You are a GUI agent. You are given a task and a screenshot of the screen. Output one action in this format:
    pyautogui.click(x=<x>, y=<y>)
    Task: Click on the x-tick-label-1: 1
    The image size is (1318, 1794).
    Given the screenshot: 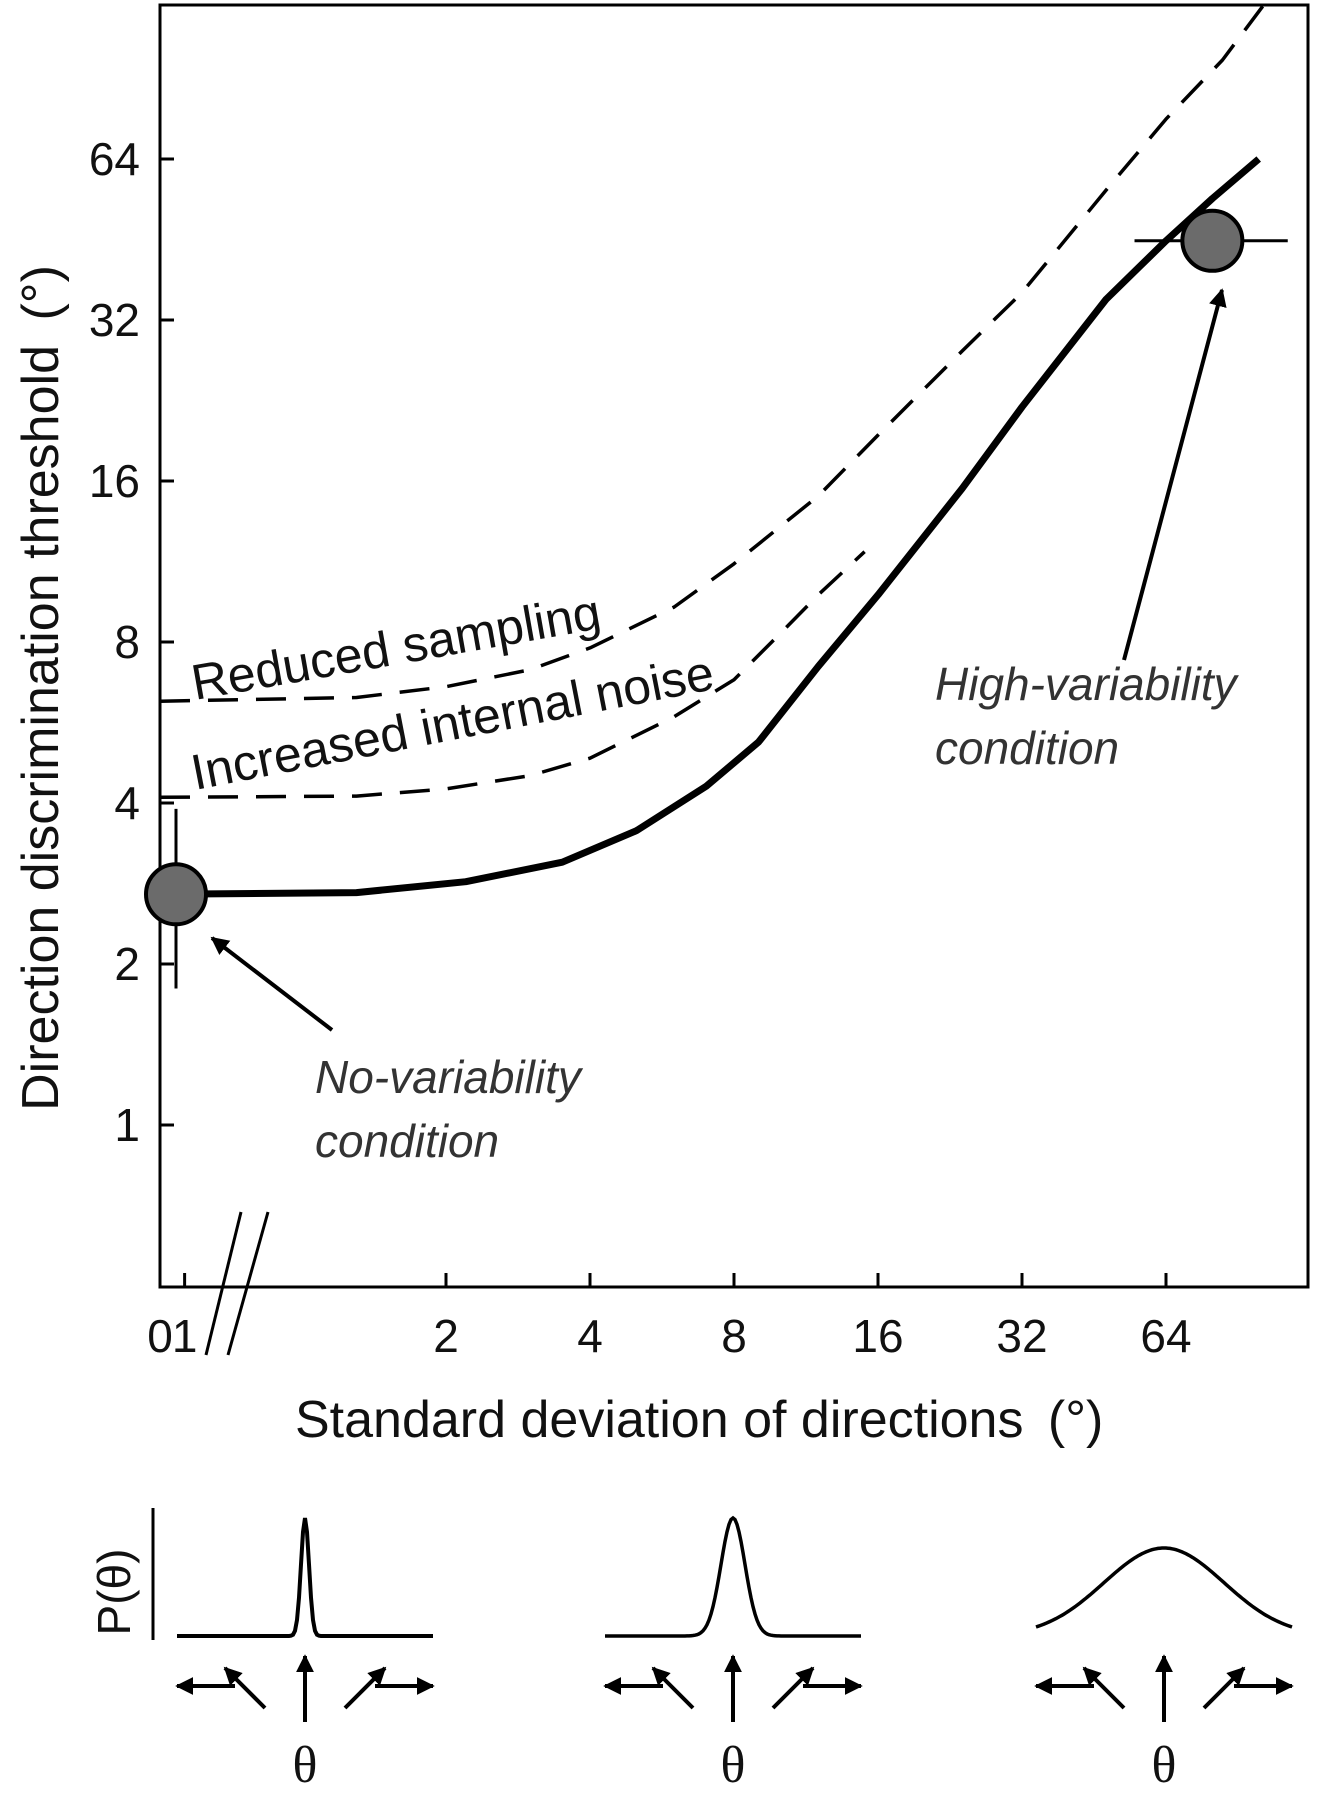 What is the action you would take?
    pyautogui.click(x=185, y=1336)
    